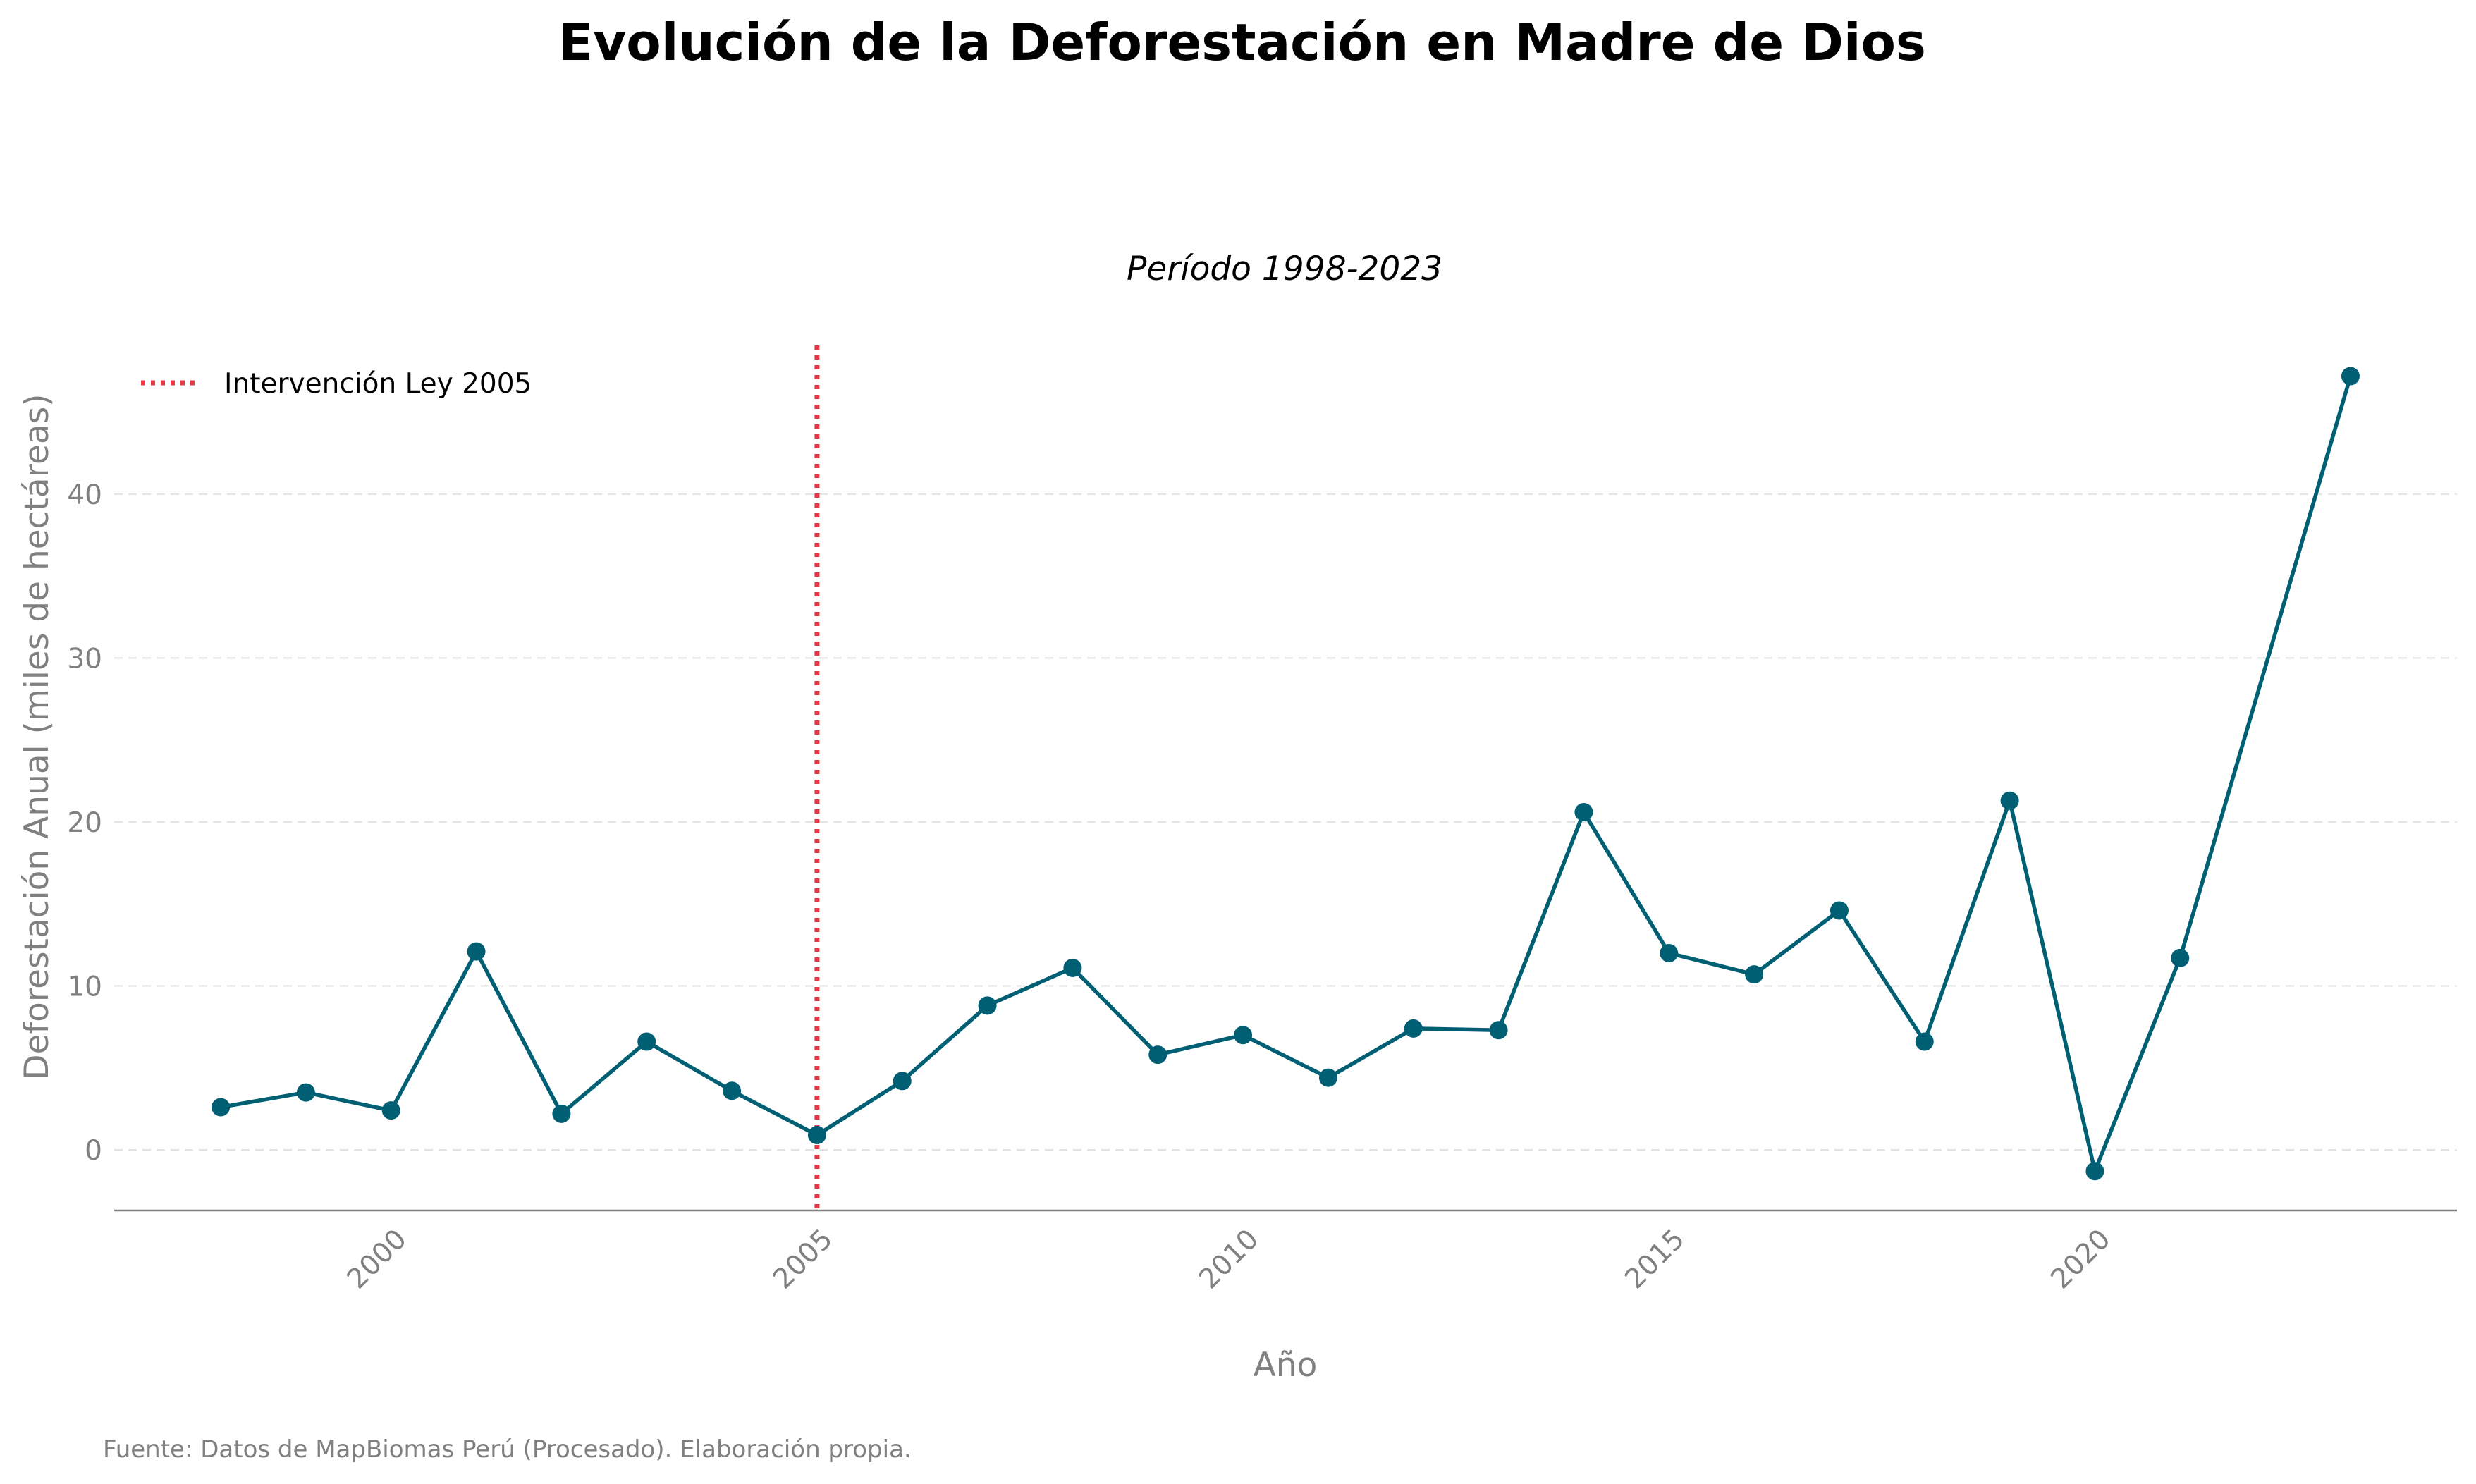 This screenshot has width=2476, height=1484. I want to click on x-tick-label: 2015, so click(1655, 1259).